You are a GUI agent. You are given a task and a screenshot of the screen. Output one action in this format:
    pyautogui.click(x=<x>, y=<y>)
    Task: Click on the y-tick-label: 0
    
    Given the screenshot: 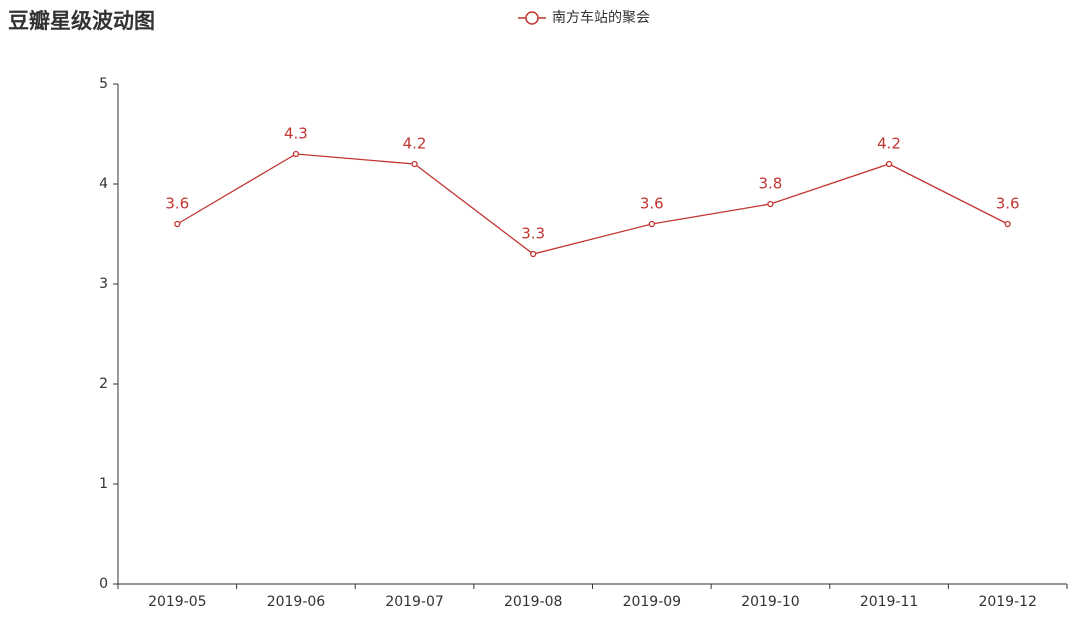 What is the action you would take?
    pyautogui.click(x=103, y=584)
    